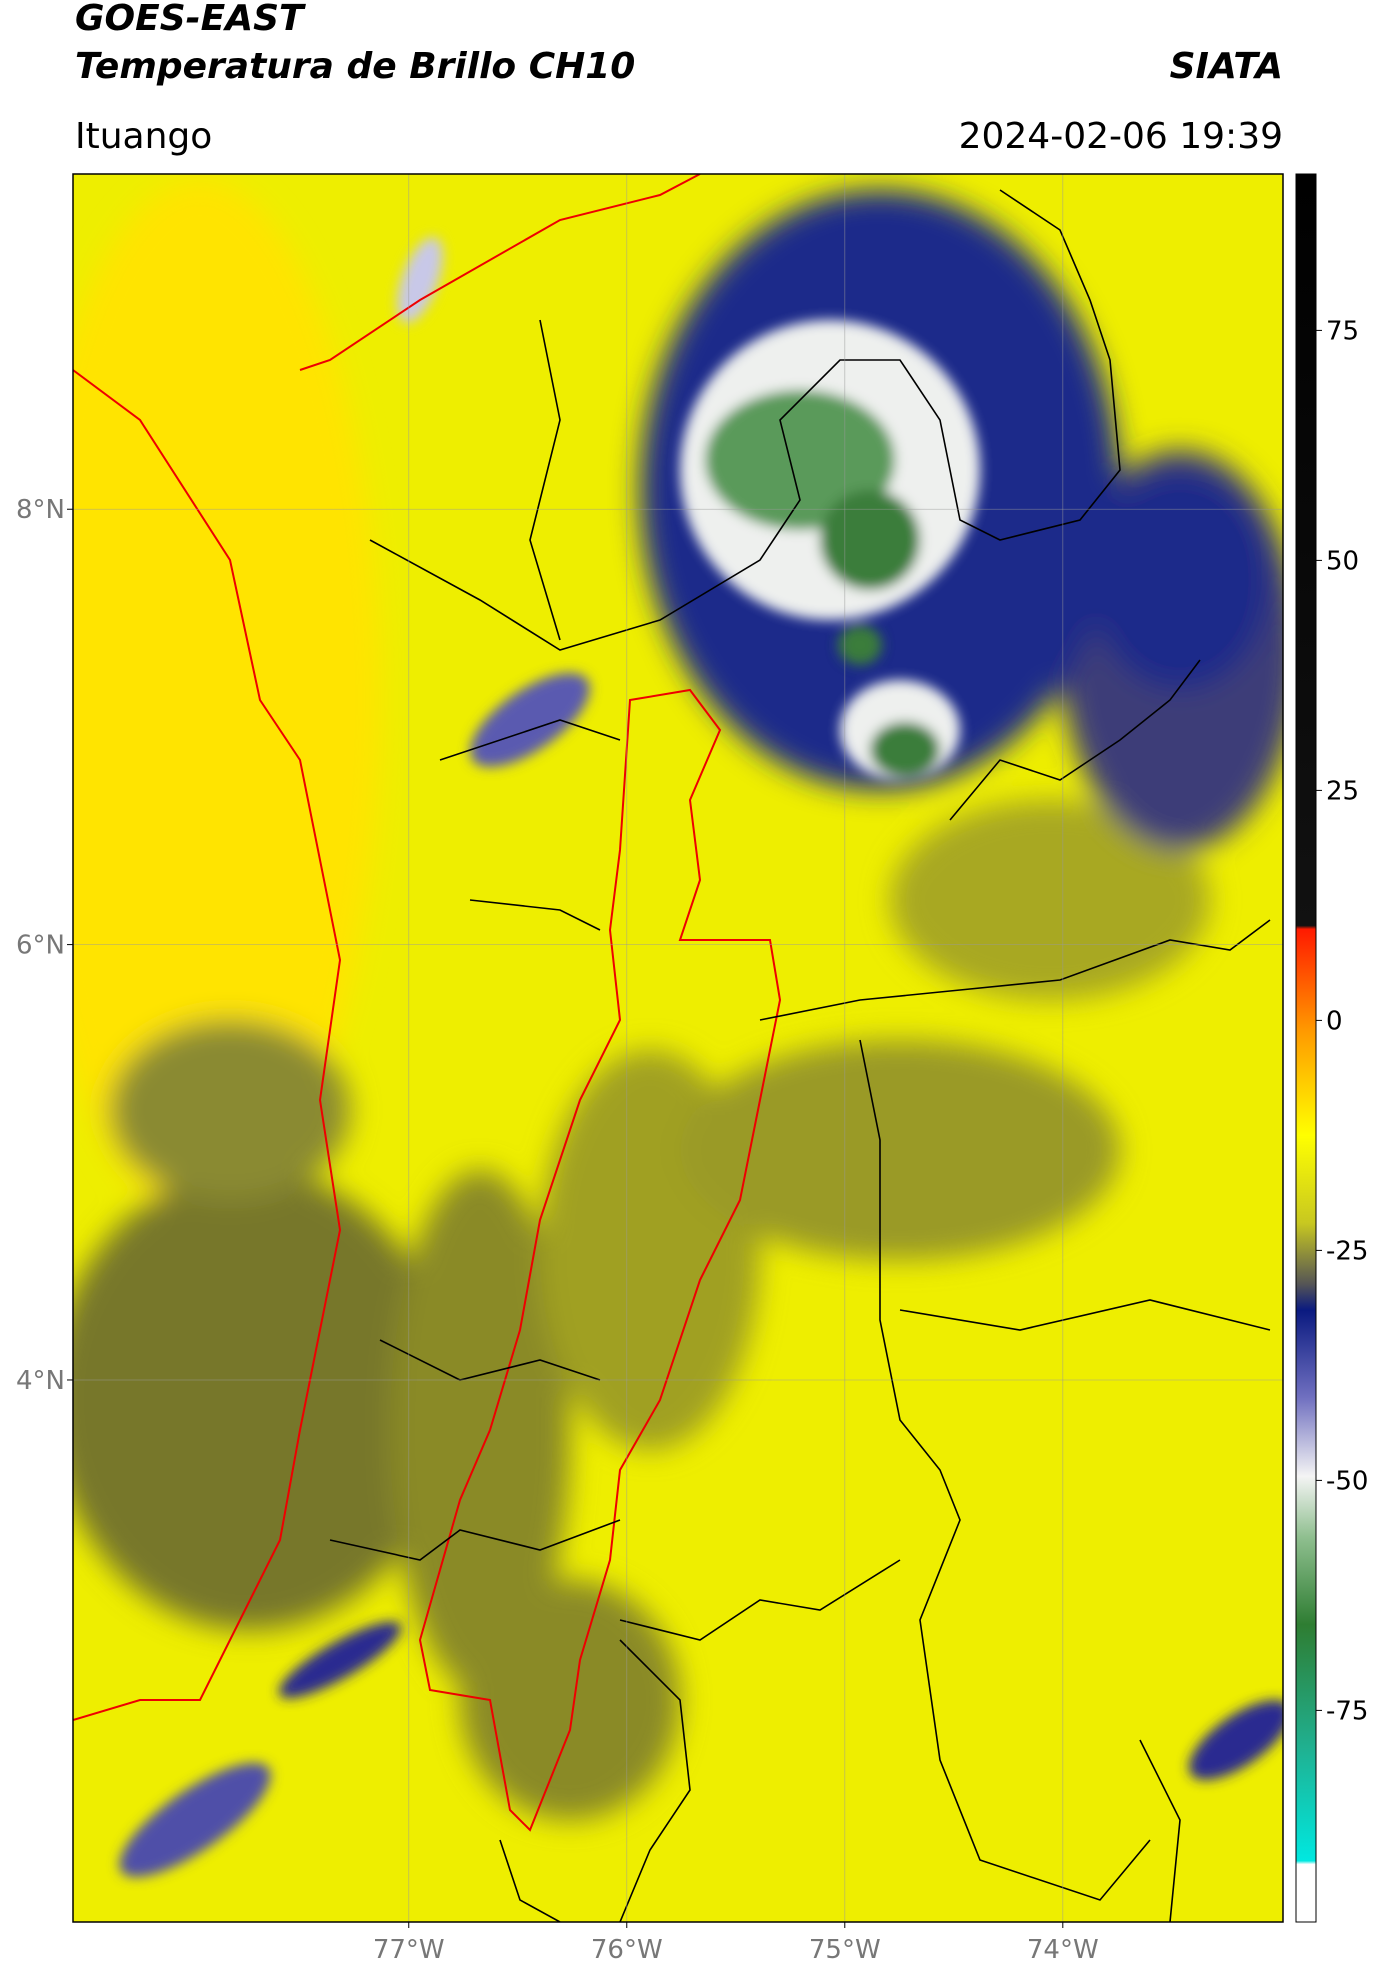  Describe the element at coordinates (1342, 791) in the screenshot. I see `colorbar-tick-label: 25` at that location.